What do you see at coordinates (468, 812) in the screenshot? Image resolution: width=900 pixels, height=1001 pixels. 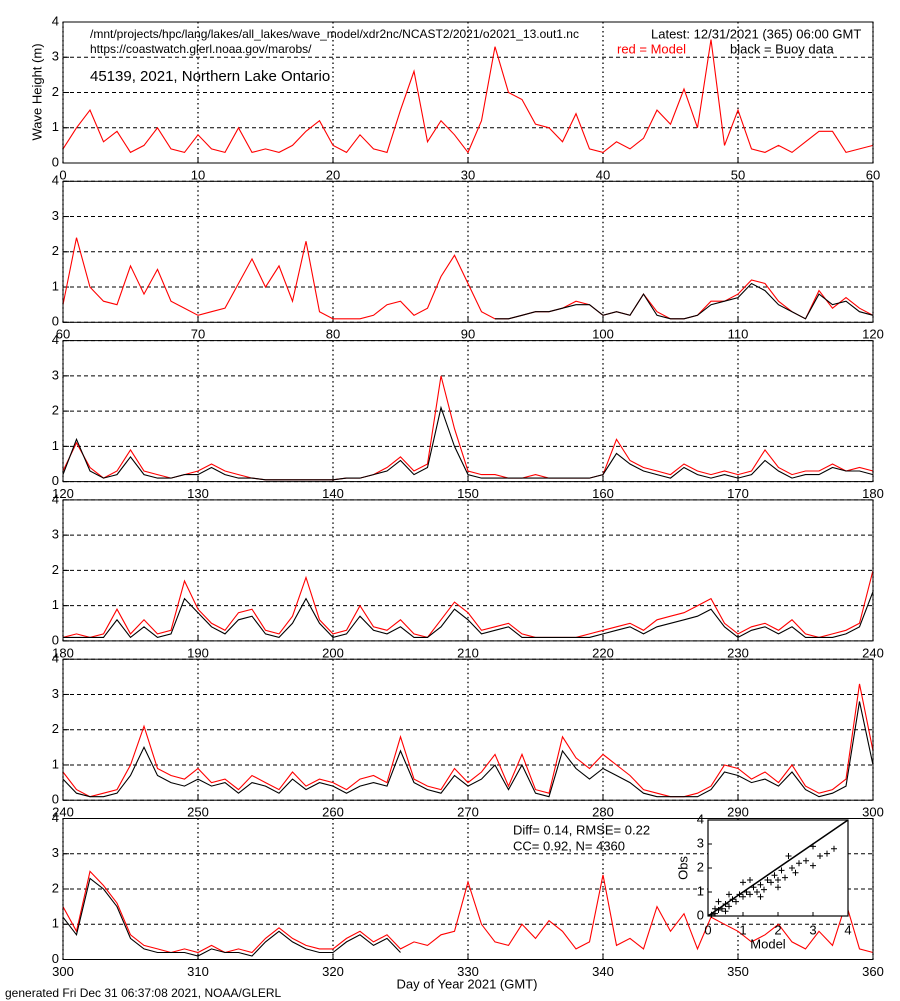 I see `x-tick-label: 270` at bounding box center [468, 812].